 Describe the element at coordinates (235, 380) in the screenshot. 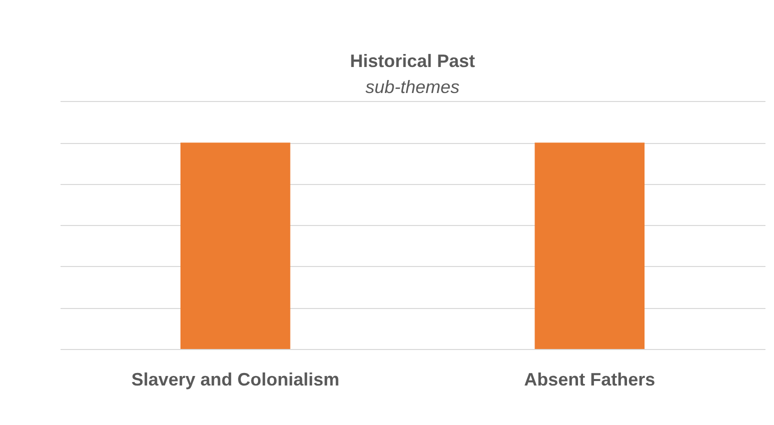

I see `x-tick-label: Slavery and Colonialism` at that location.